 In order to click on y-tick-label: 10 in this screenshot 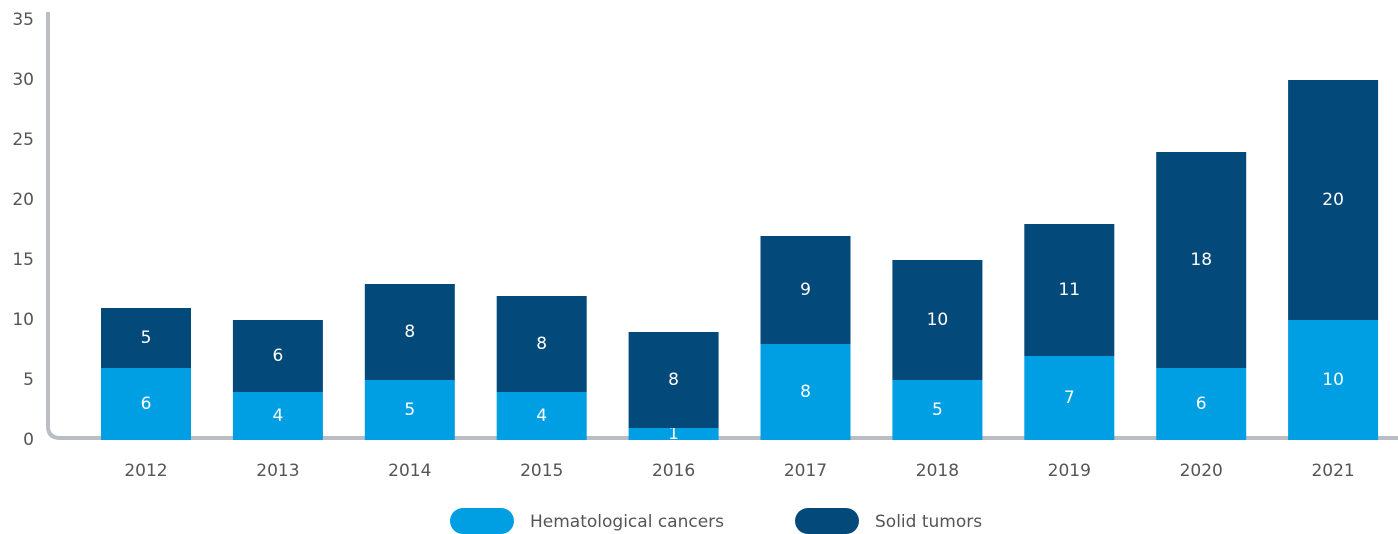, I will do `click(23, 320)`.